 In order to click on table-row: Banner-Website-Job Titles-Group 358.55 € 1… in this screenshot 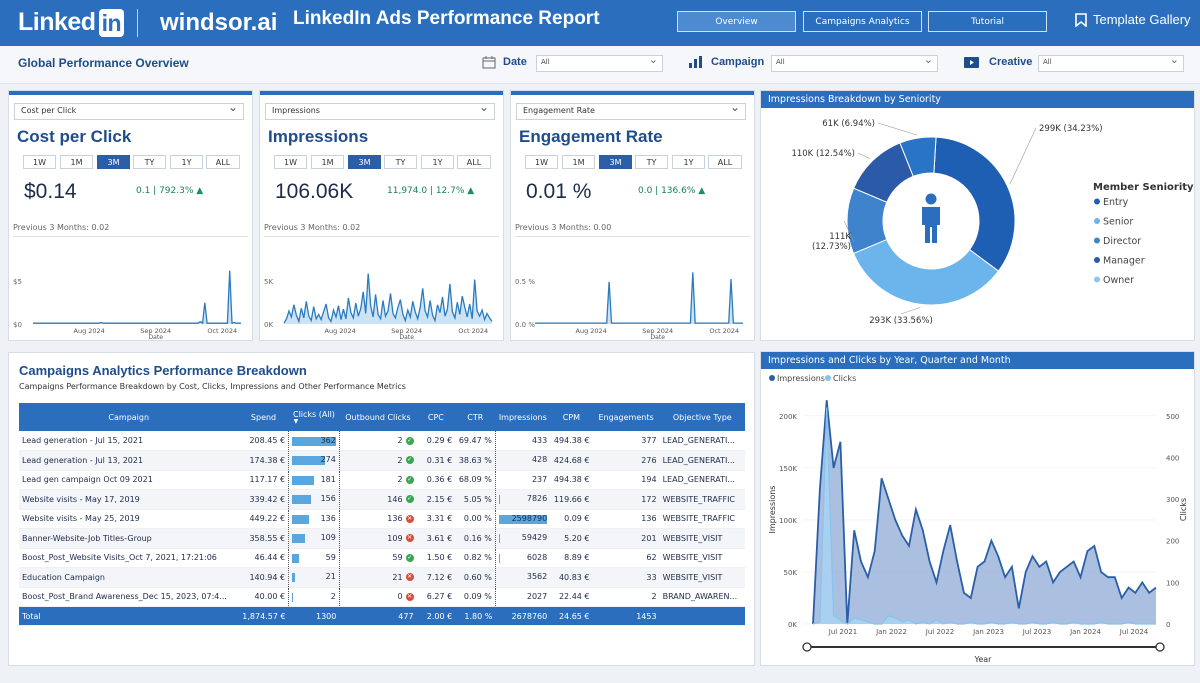, I will do `click(382, 538)`.